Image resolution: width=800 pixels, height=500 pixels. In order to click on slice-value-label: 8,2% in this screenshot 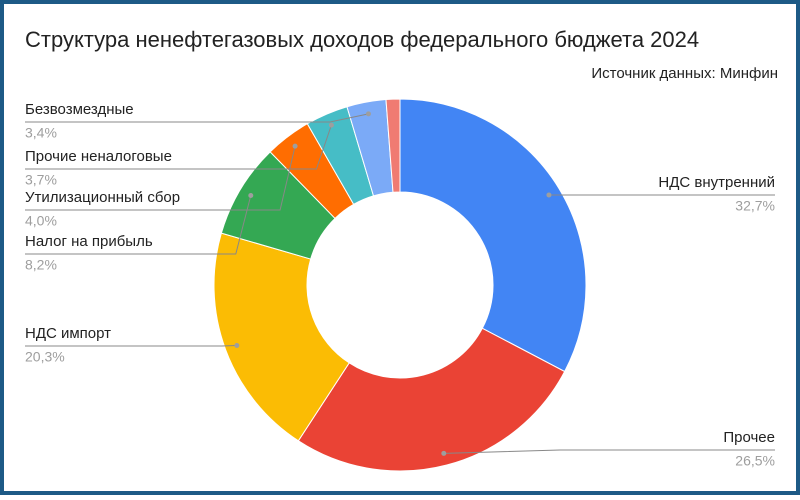, I will do `click(41, 265)`.